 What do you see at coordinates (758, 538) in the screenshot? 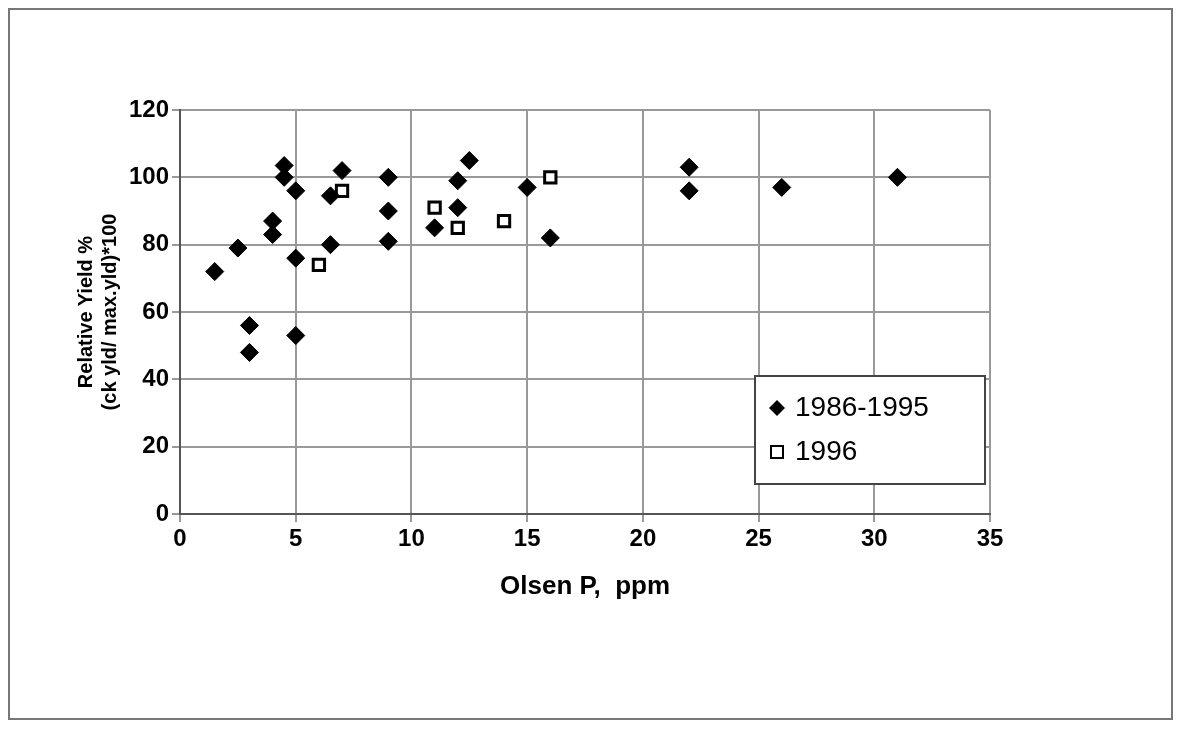
I see `x-tick-label: 25` at bounding box center [758, 538].